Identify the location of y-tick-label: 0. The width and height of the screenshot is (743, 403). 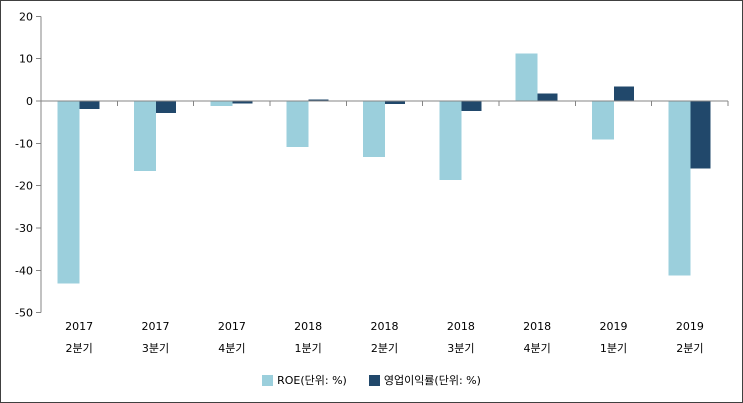
(29, 101).